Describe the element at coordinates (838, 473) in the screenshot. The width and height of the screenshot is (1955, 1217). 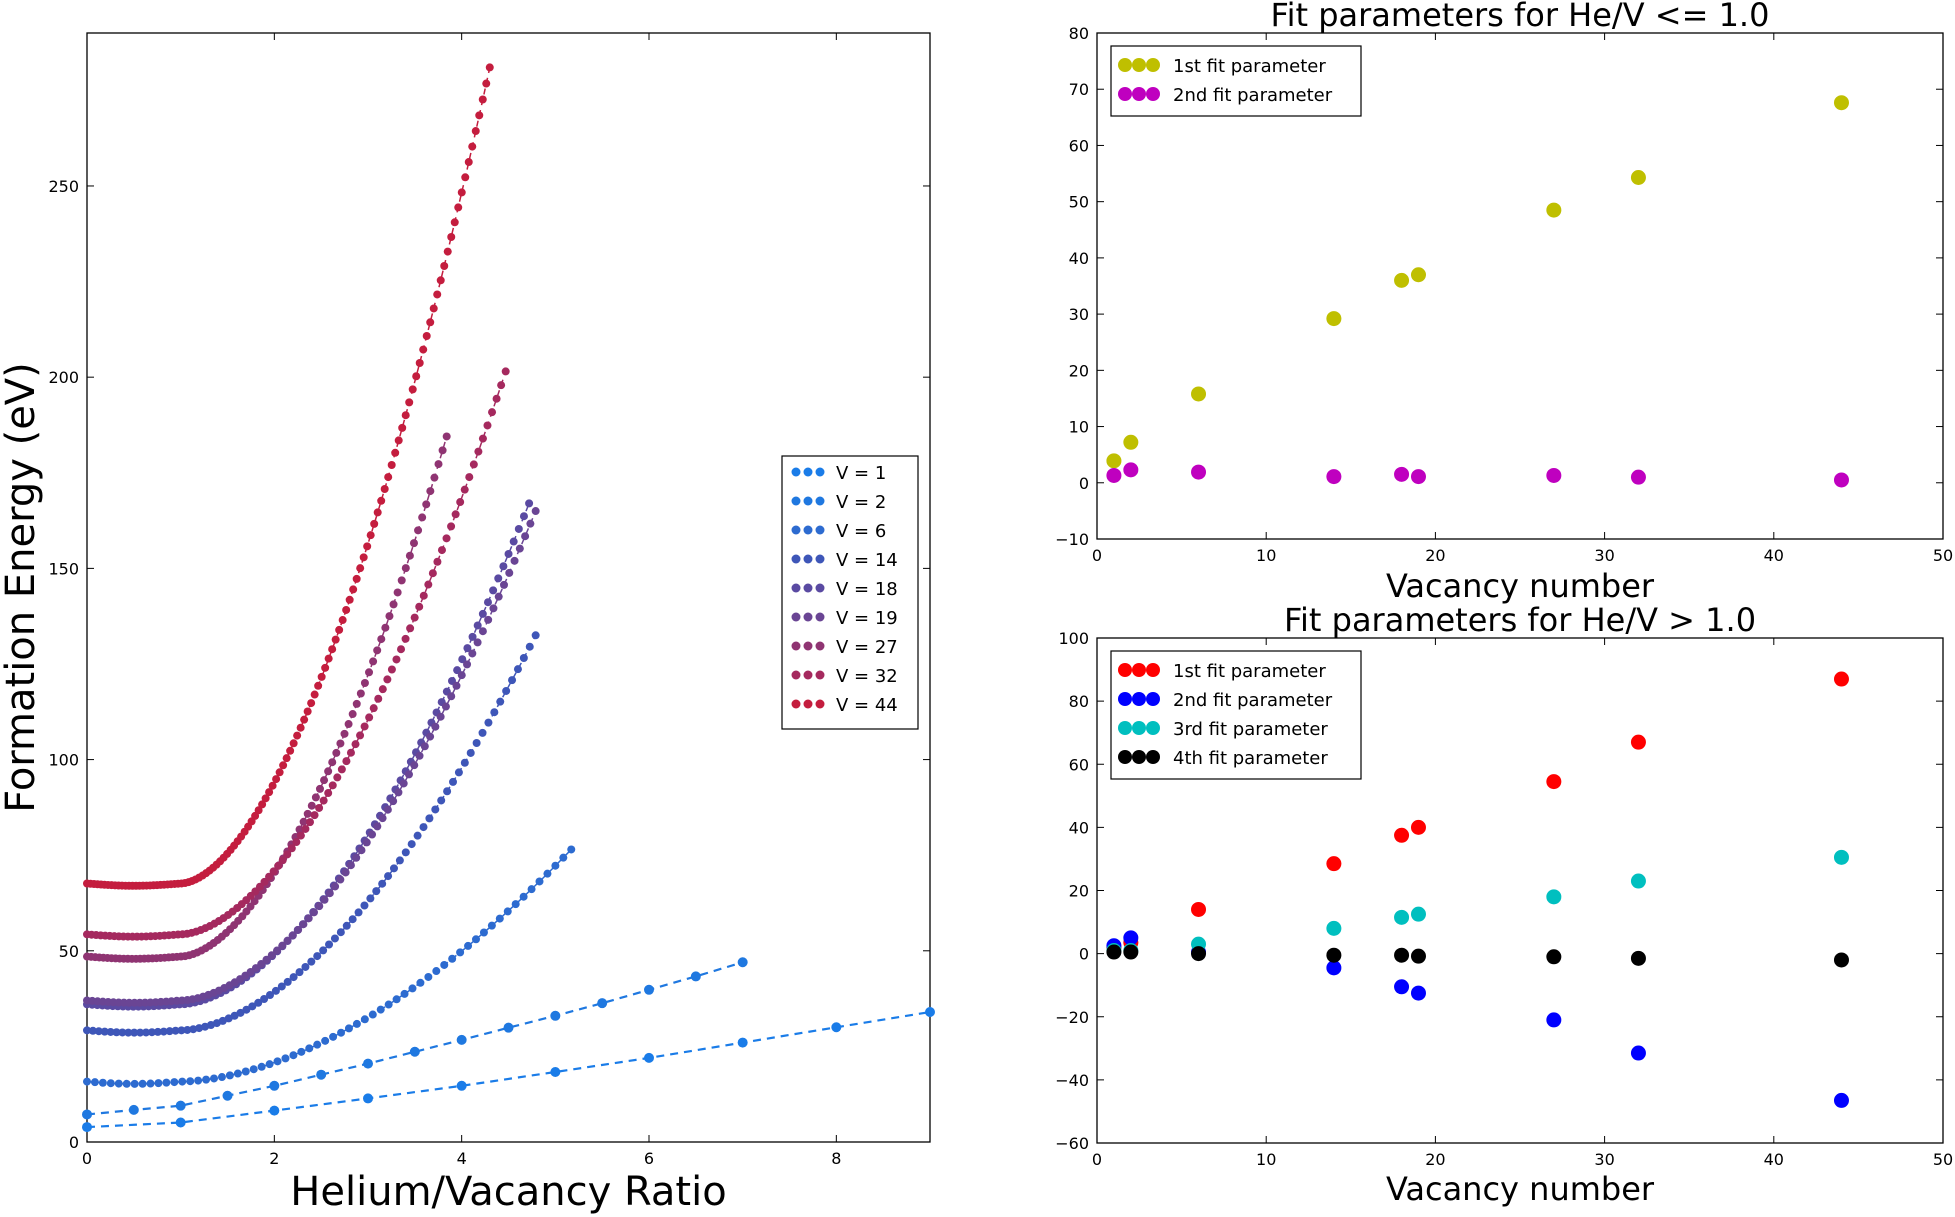
I see `legend-item: V = 1` at that location.